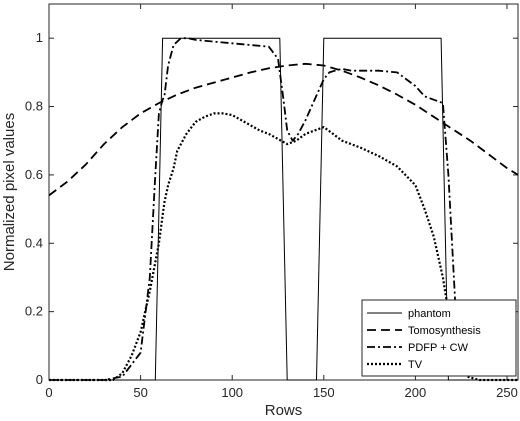 The image size is (520, 421). I want to click on y-axis-title: Normalized pixel values, so click(9, 192).